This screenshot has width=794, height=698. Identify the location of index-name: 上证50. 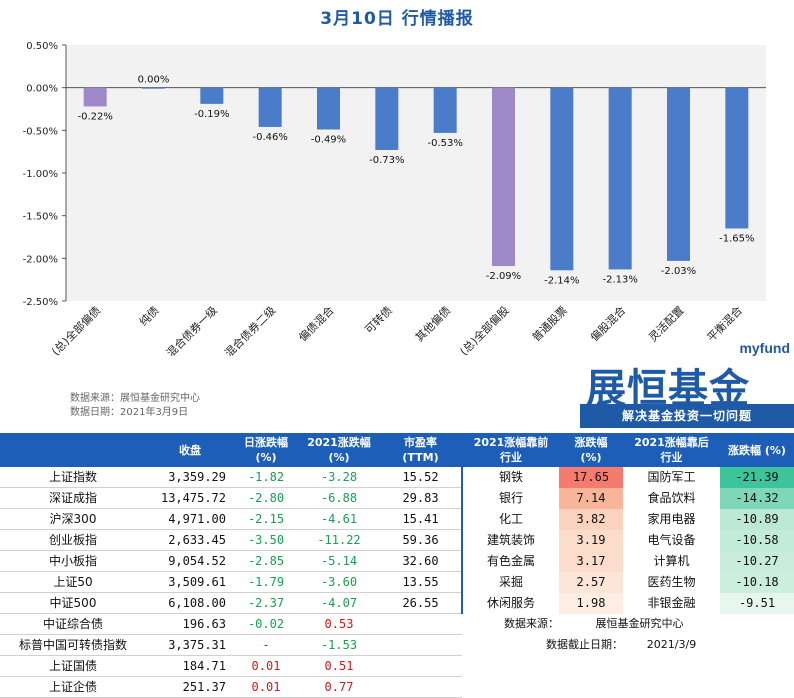
(73, 582).